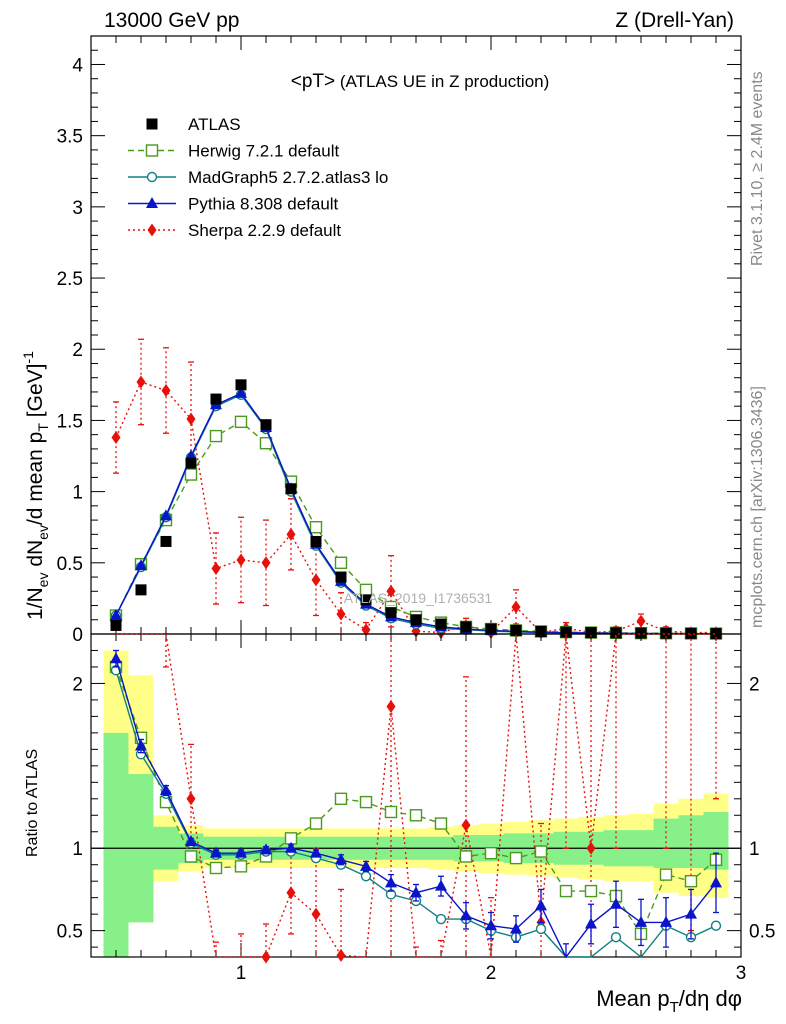  Describe the element at coordinates (70, 137) in the screenshot. I see `y-tick-label: 3.5` at that location.